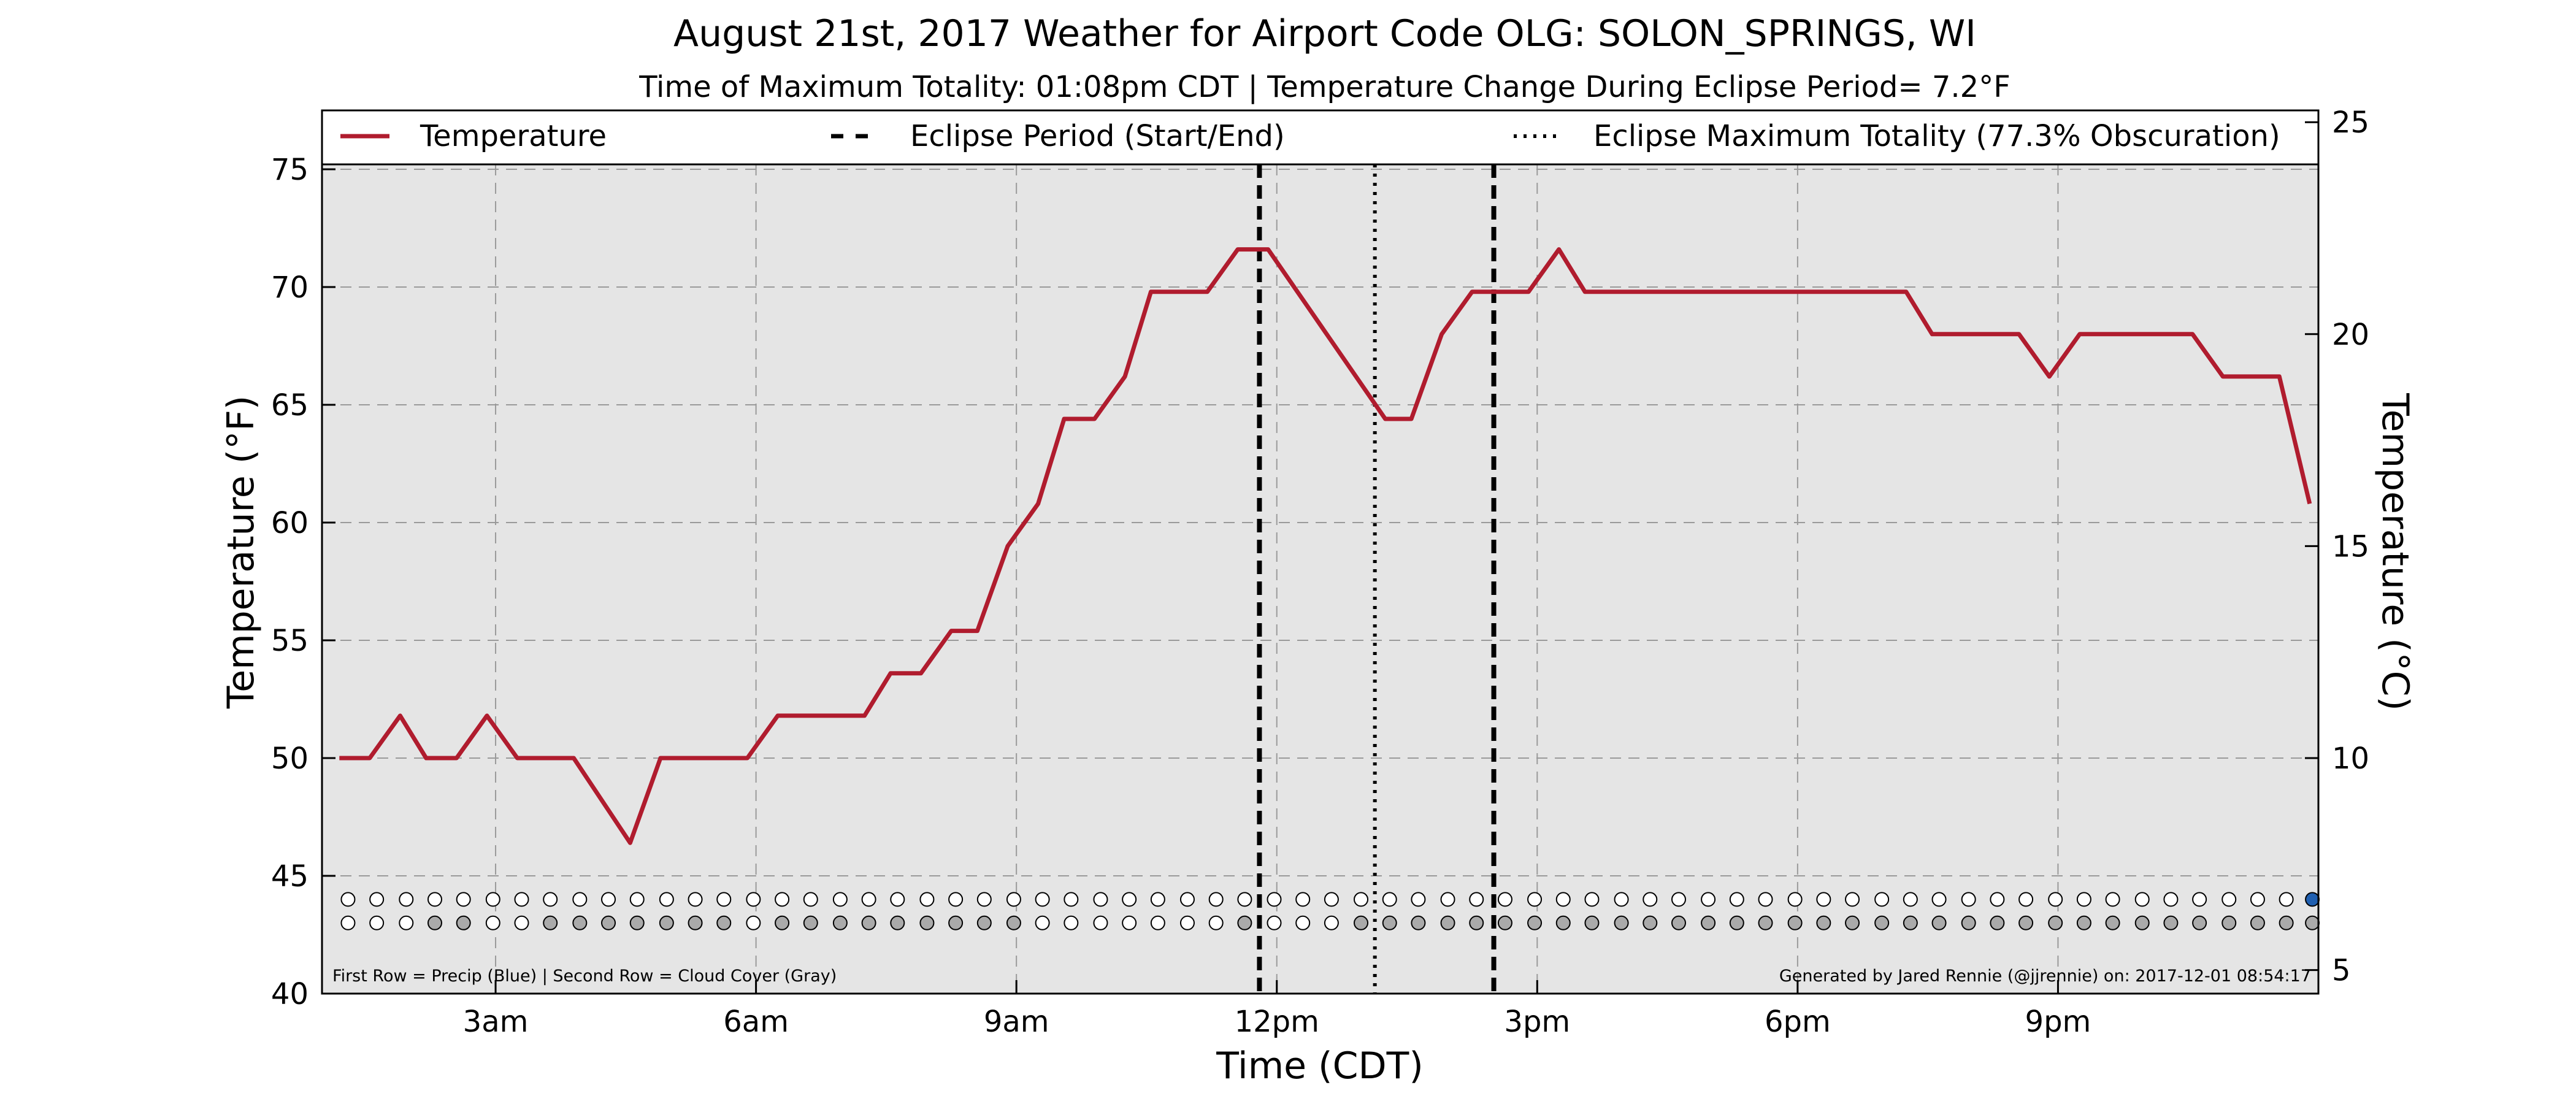  Describe the element at coordinates (496, 1022) in the screenshot. I see `x-tick-label: 3am` at that location.